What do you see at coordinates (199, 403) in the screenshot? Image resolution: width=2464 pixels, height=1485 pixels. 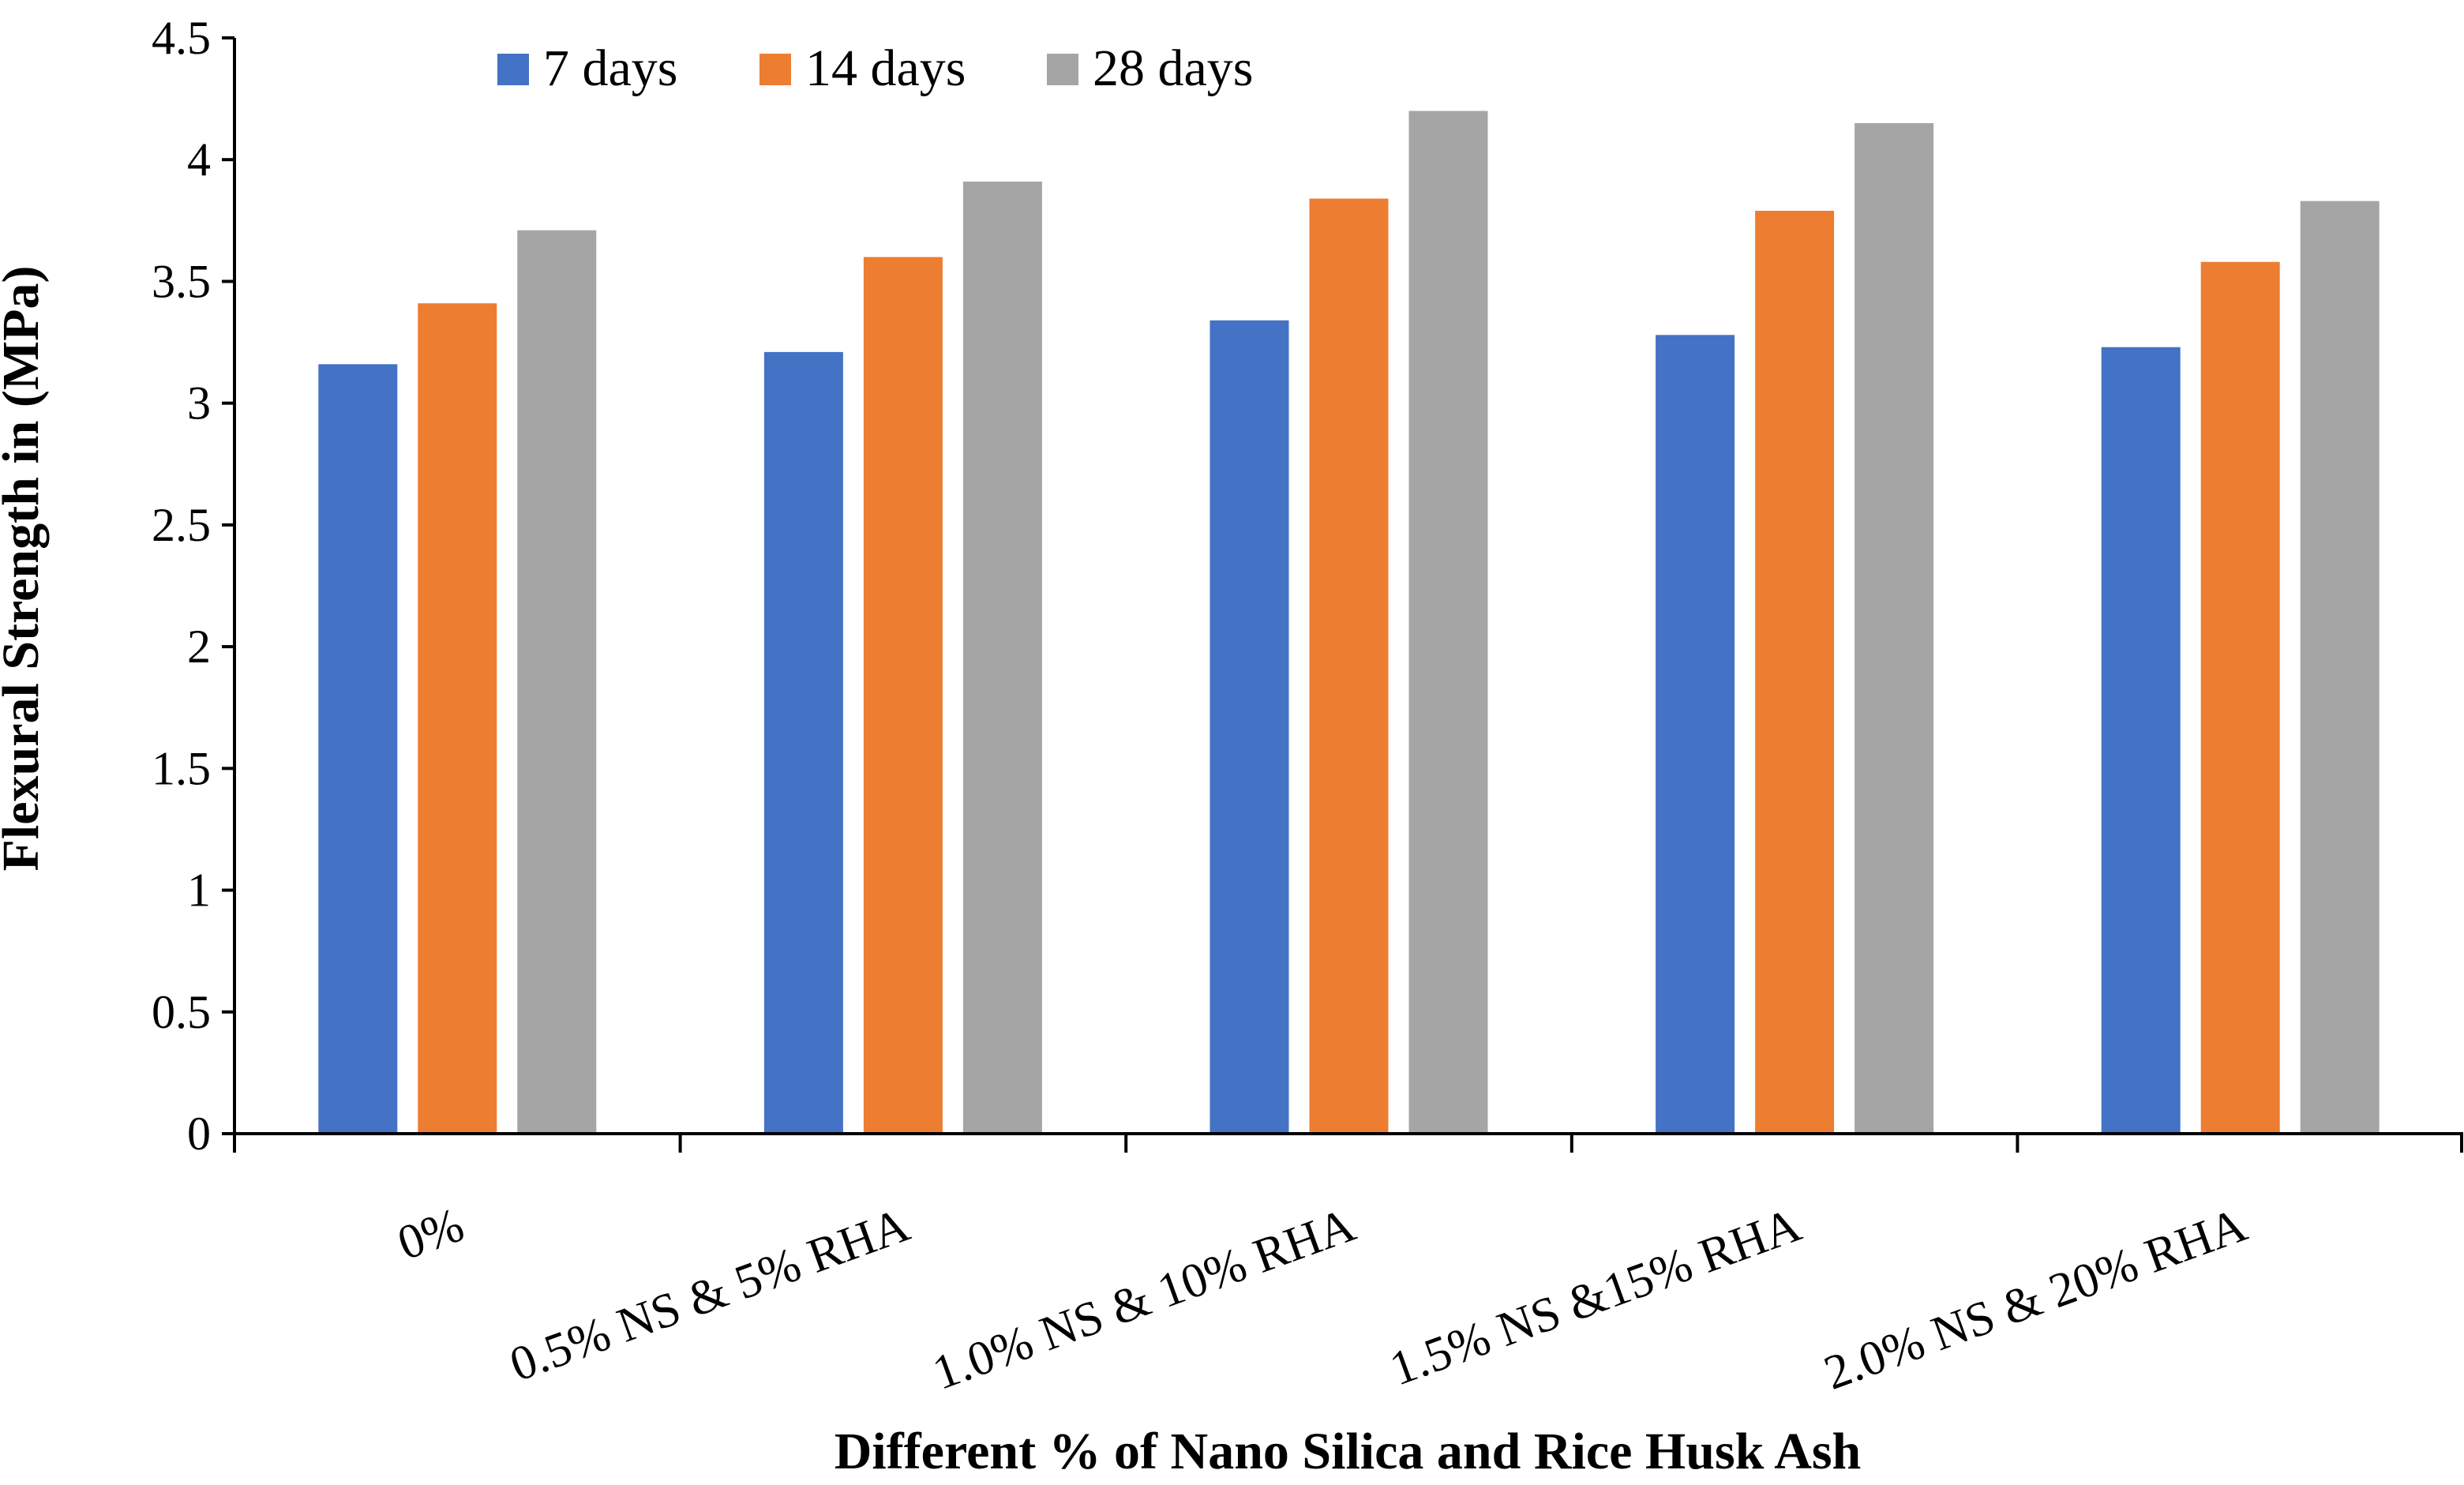 I see `y-tick-label: 3` at bounding box center [199, 403].